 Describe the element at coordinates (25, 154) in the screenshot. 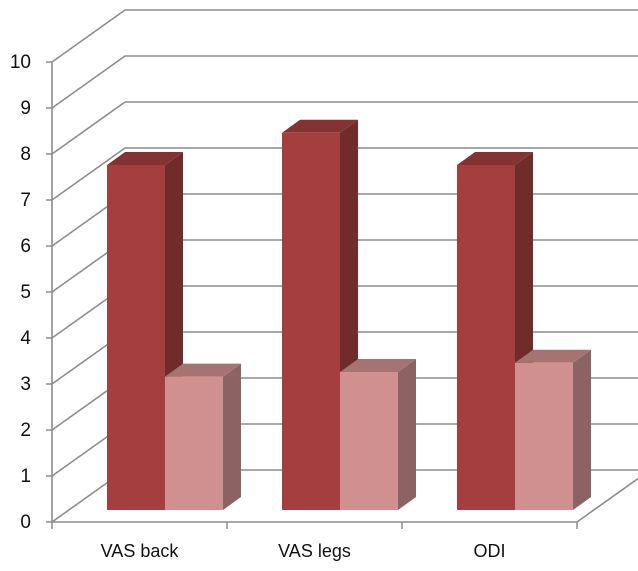

I see `y-tick-label: 8` at that location.